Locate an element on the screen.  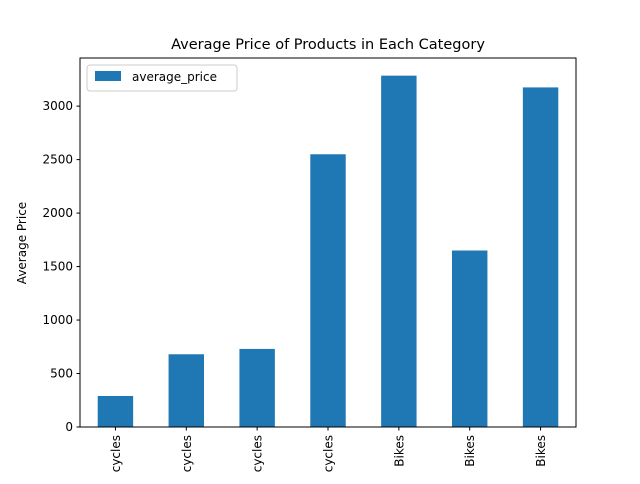
legend-swatch is located at coordinates (108, 76).